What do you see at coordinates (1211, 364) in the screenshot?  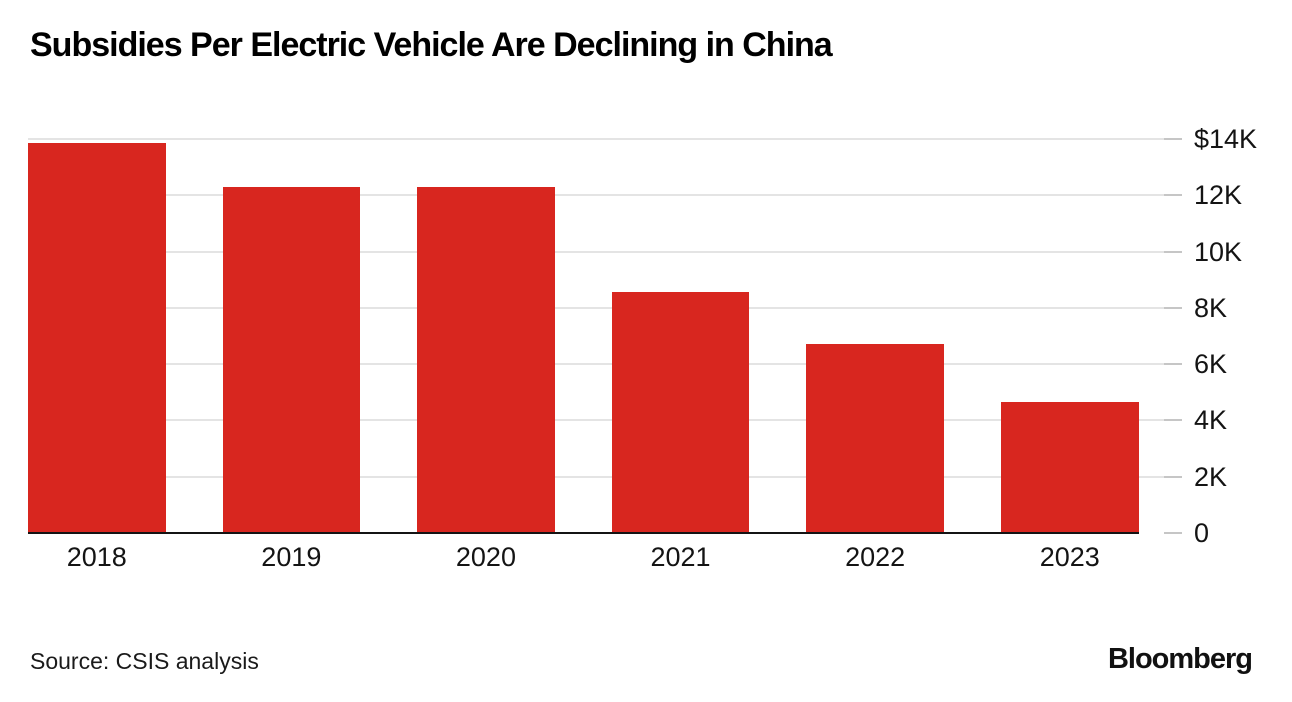 I see `y-axis-label-6K: 6K` at bounding box center [1211, 364].